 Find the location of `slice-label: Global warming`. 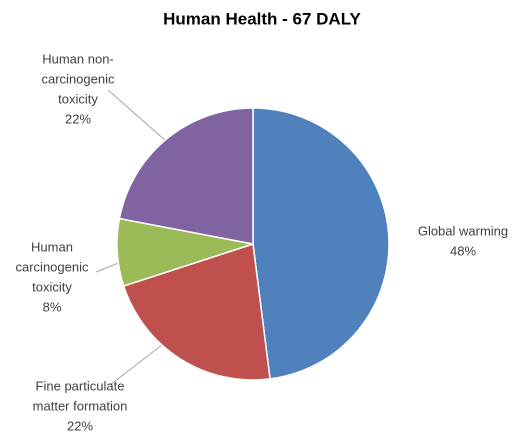

slice-label: Global warming is located at coordinates (463, 230).